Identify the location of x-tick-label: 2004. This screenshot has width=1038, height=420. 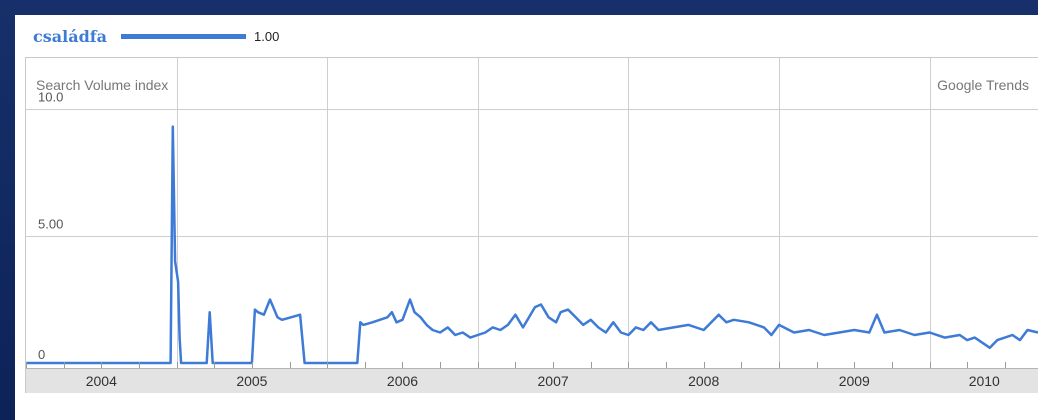
(101, 381).